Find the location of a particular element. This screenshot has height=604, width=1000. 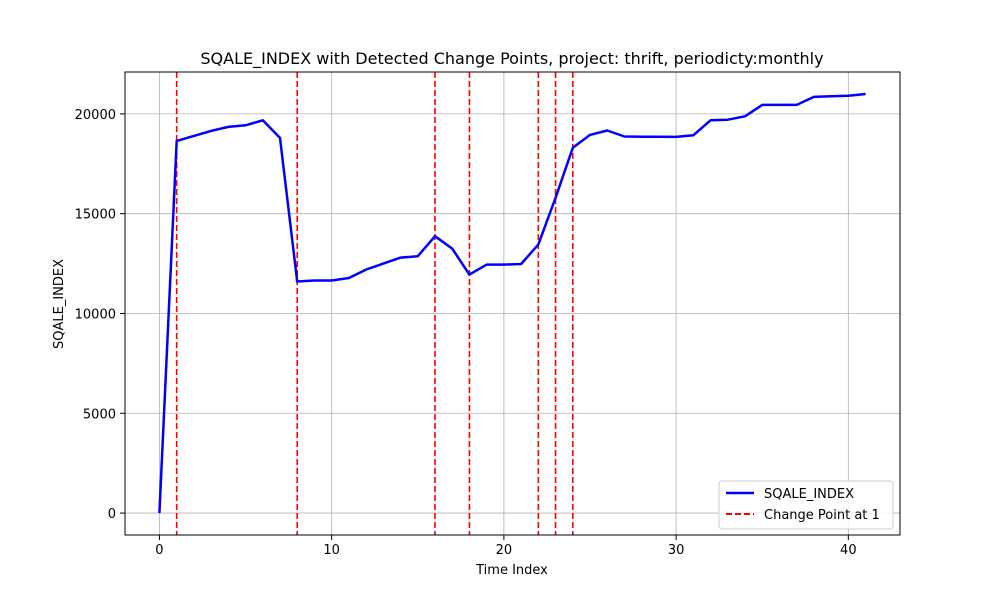

legend-box is located at coordinates (806, 505).